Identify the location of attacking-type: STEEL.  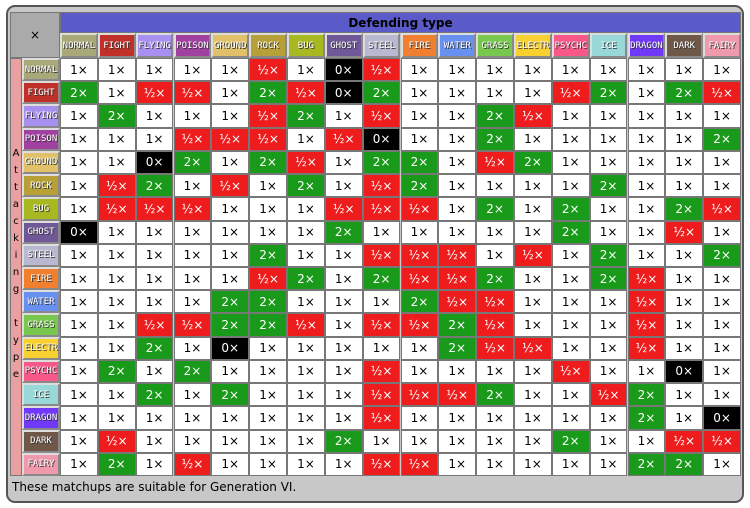
(41, 255).